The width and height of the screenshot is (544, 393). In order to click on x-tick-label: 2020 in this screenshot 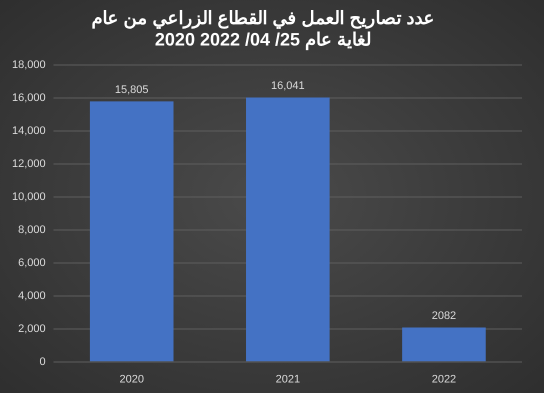, I will do `click(131, 379)`.